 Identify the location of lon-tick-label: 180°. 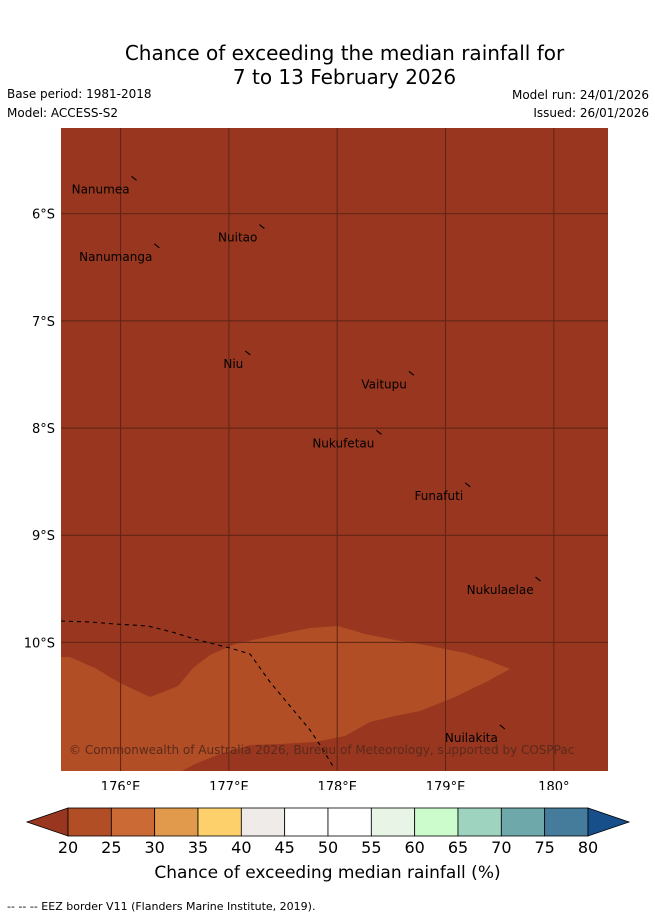
(553, 785).